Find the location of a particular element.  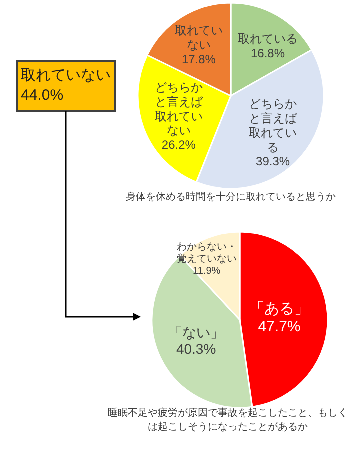

slice-label: 「ない」 is located at coordinates (196, 332).